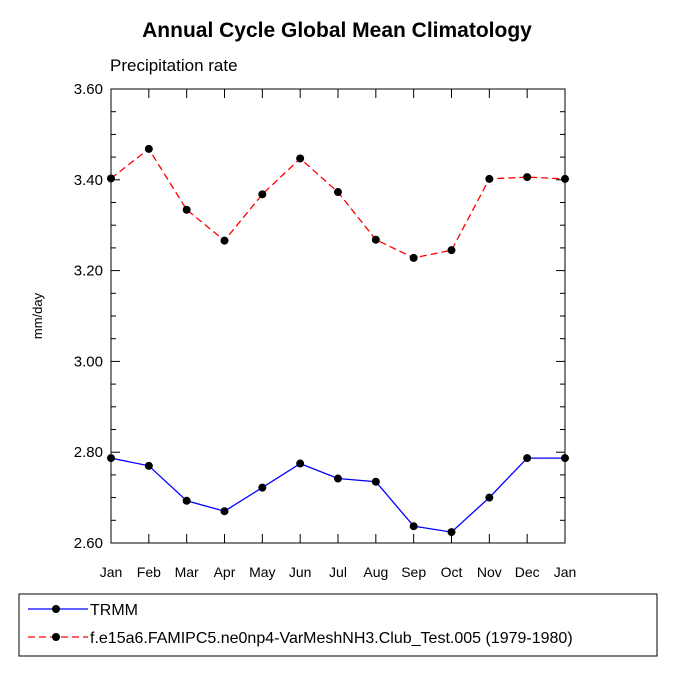 Image resolution: width=675 pixels, height=675 pixels. Describe the element at coordinates (337, 30) in the screenshot. I see `chart-title: Annual Cycle Global Mean Climatology` at that location.